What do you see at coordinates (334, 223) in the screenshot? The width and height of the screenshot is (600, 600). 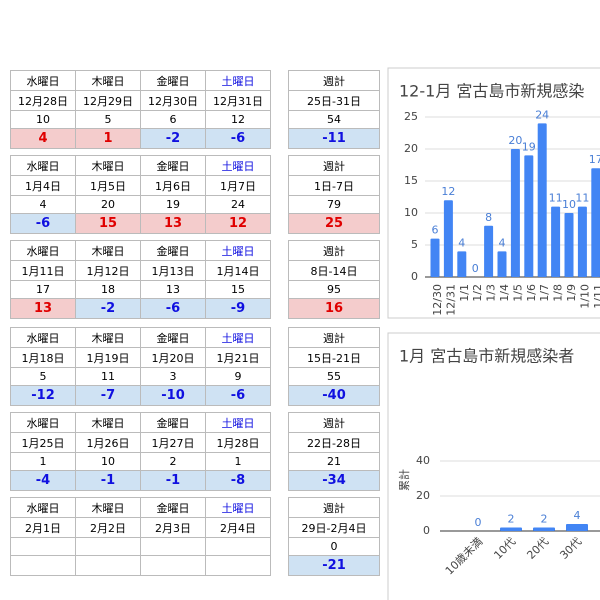 I see `total-diff: 25` at bounding box center [334, 223].